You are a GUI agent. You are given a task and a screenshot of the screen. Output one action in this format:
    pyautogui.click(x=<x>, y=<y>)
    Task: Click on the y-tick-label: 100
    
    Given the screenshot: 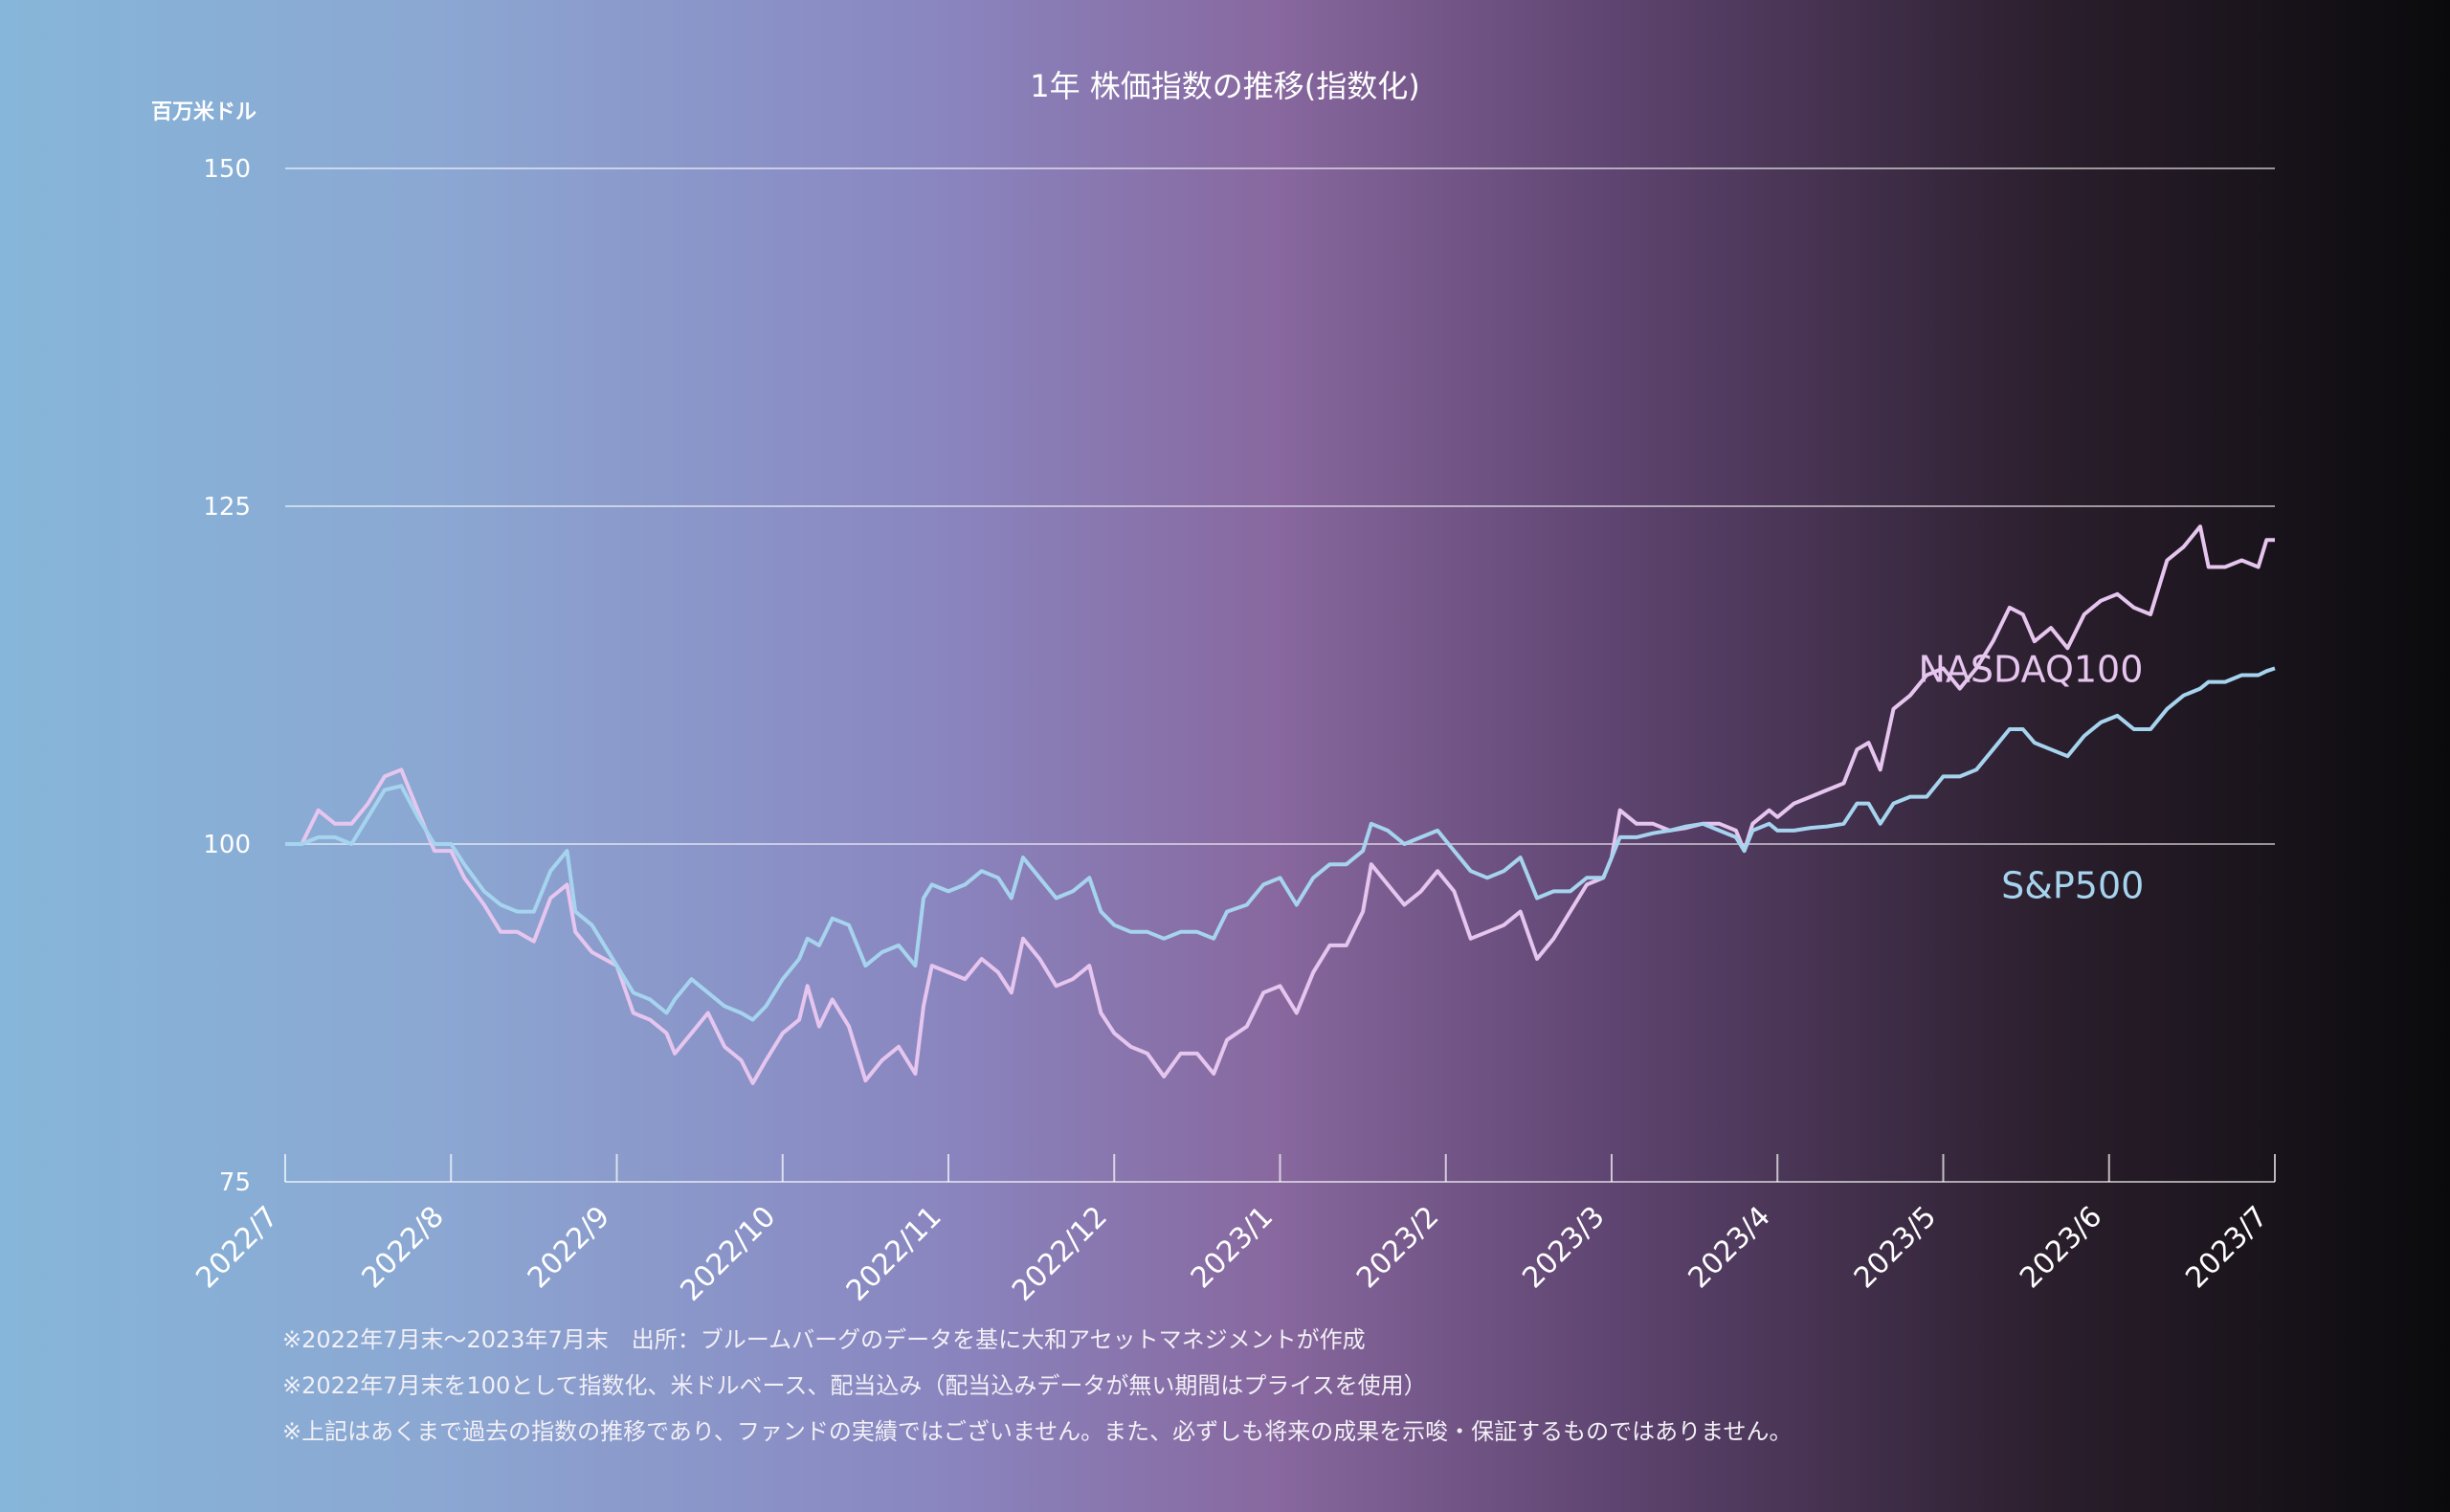 What is the action you would take?
    pyautogui.click(x=227, y=845)
    